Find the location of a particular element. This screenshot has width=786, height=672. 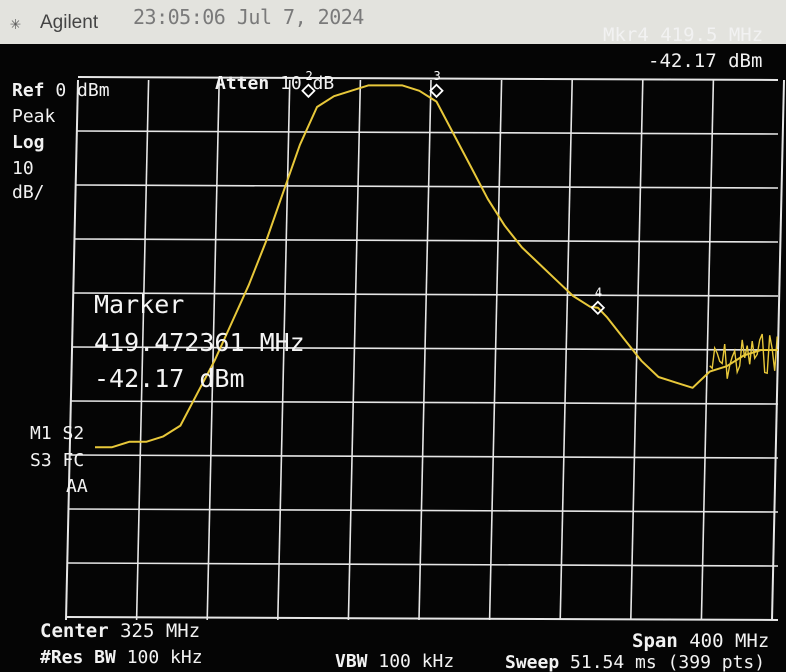

ref-value: 0 dBm is located at coordinates (82, 90).